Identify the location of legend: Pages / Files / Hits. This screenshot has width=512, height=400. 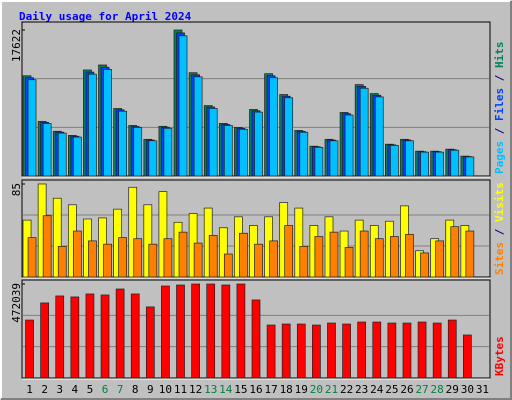
(499, 108).